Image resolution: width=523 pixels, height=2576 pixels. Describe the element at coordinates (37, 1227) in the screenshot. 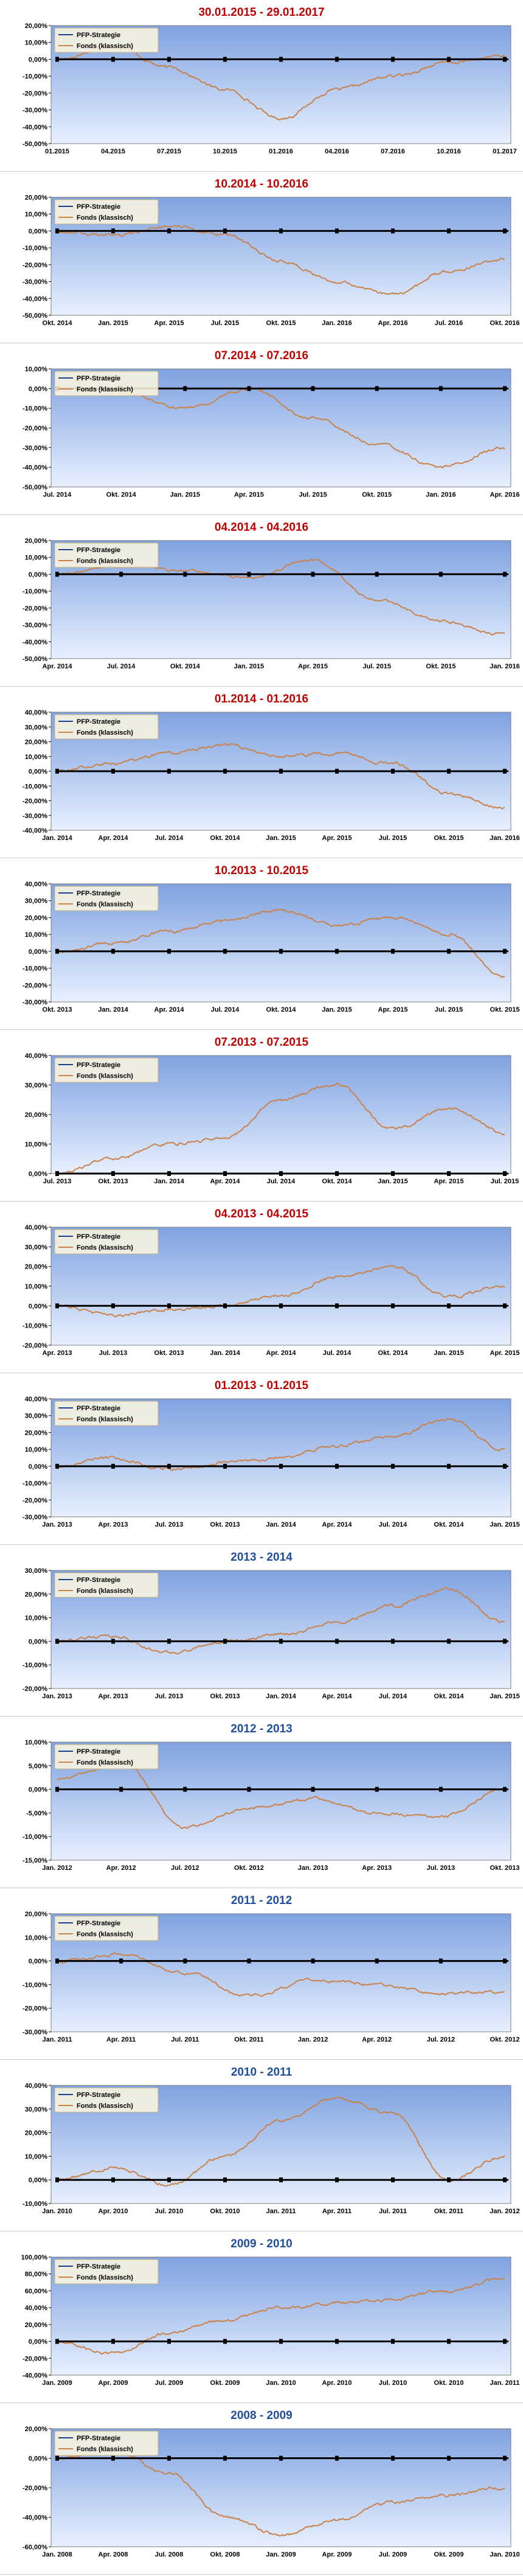

I see `y-tick-label: 40,00%` at that location.